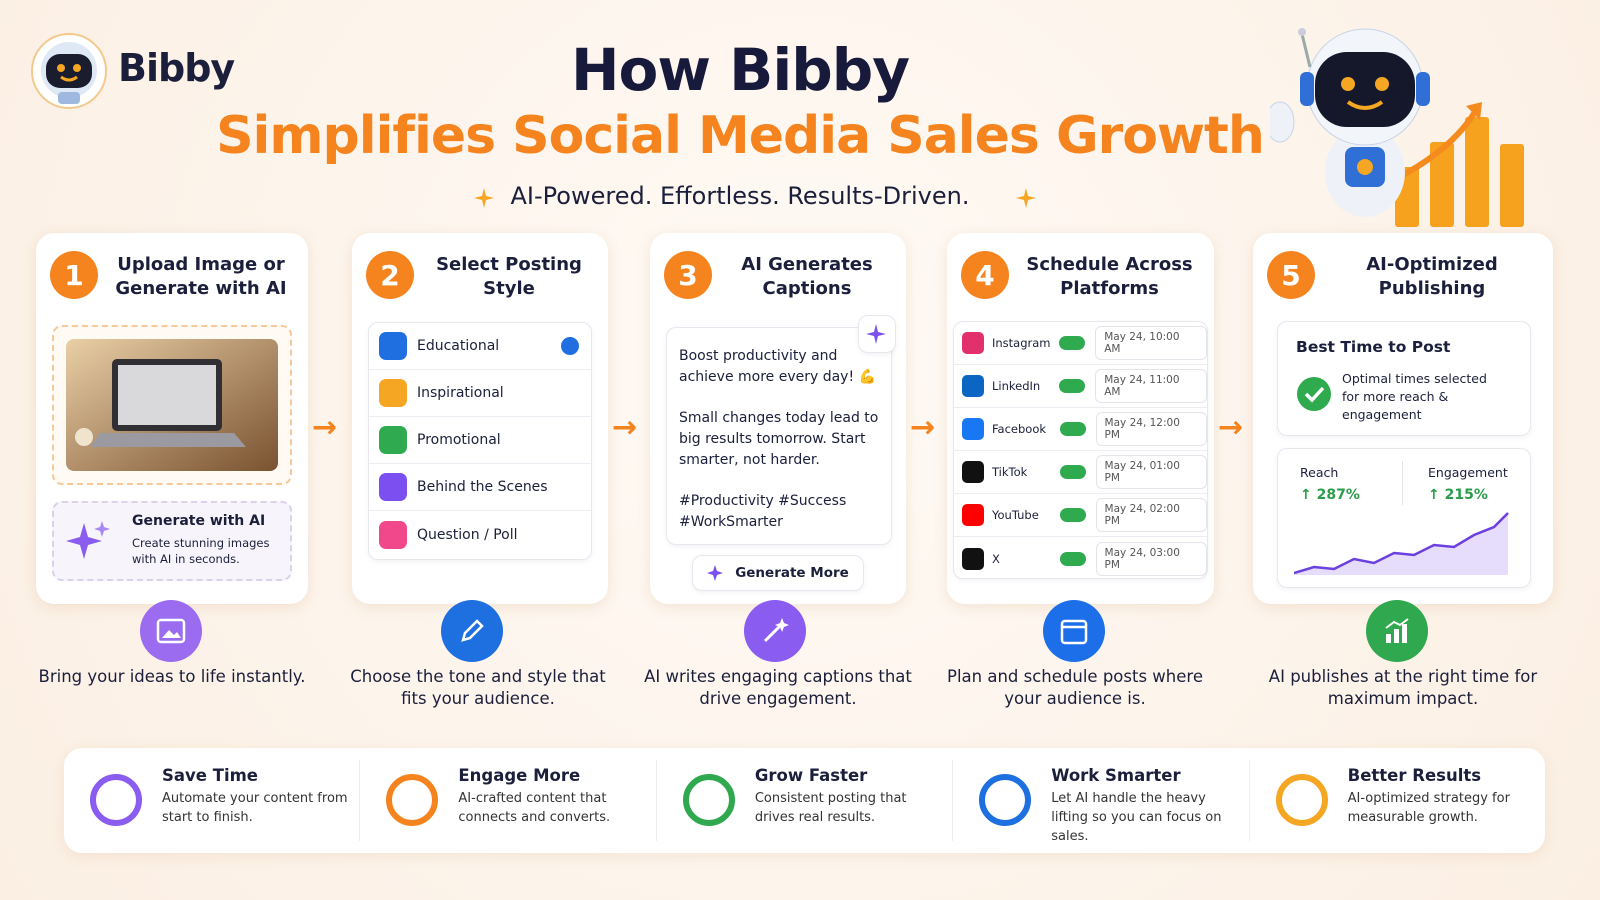 Image resolution: width=1600 pixels, height=900 pixels. What do you see at coordinates (1319, 472) in the screenshot?
I see `metric-label: Reach` at bounding box center [1319, 472].